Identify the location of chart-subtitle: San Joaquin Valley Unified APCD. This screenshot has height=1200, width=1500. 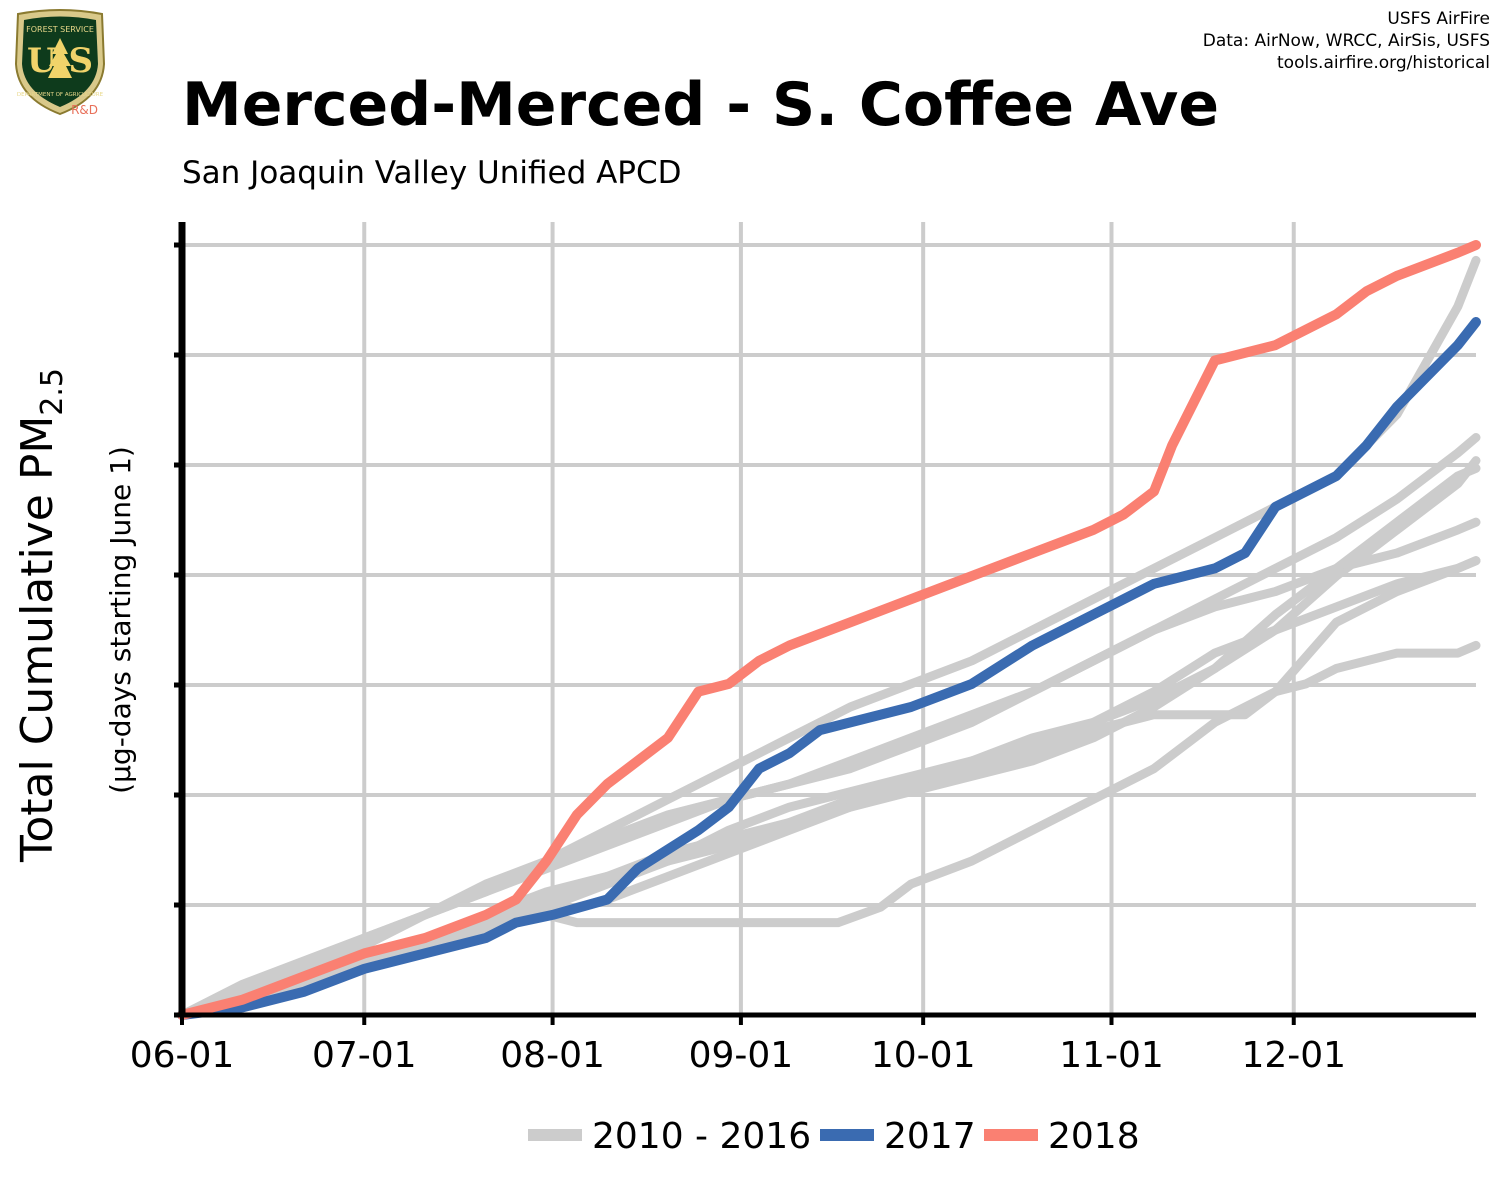
(432, 173).